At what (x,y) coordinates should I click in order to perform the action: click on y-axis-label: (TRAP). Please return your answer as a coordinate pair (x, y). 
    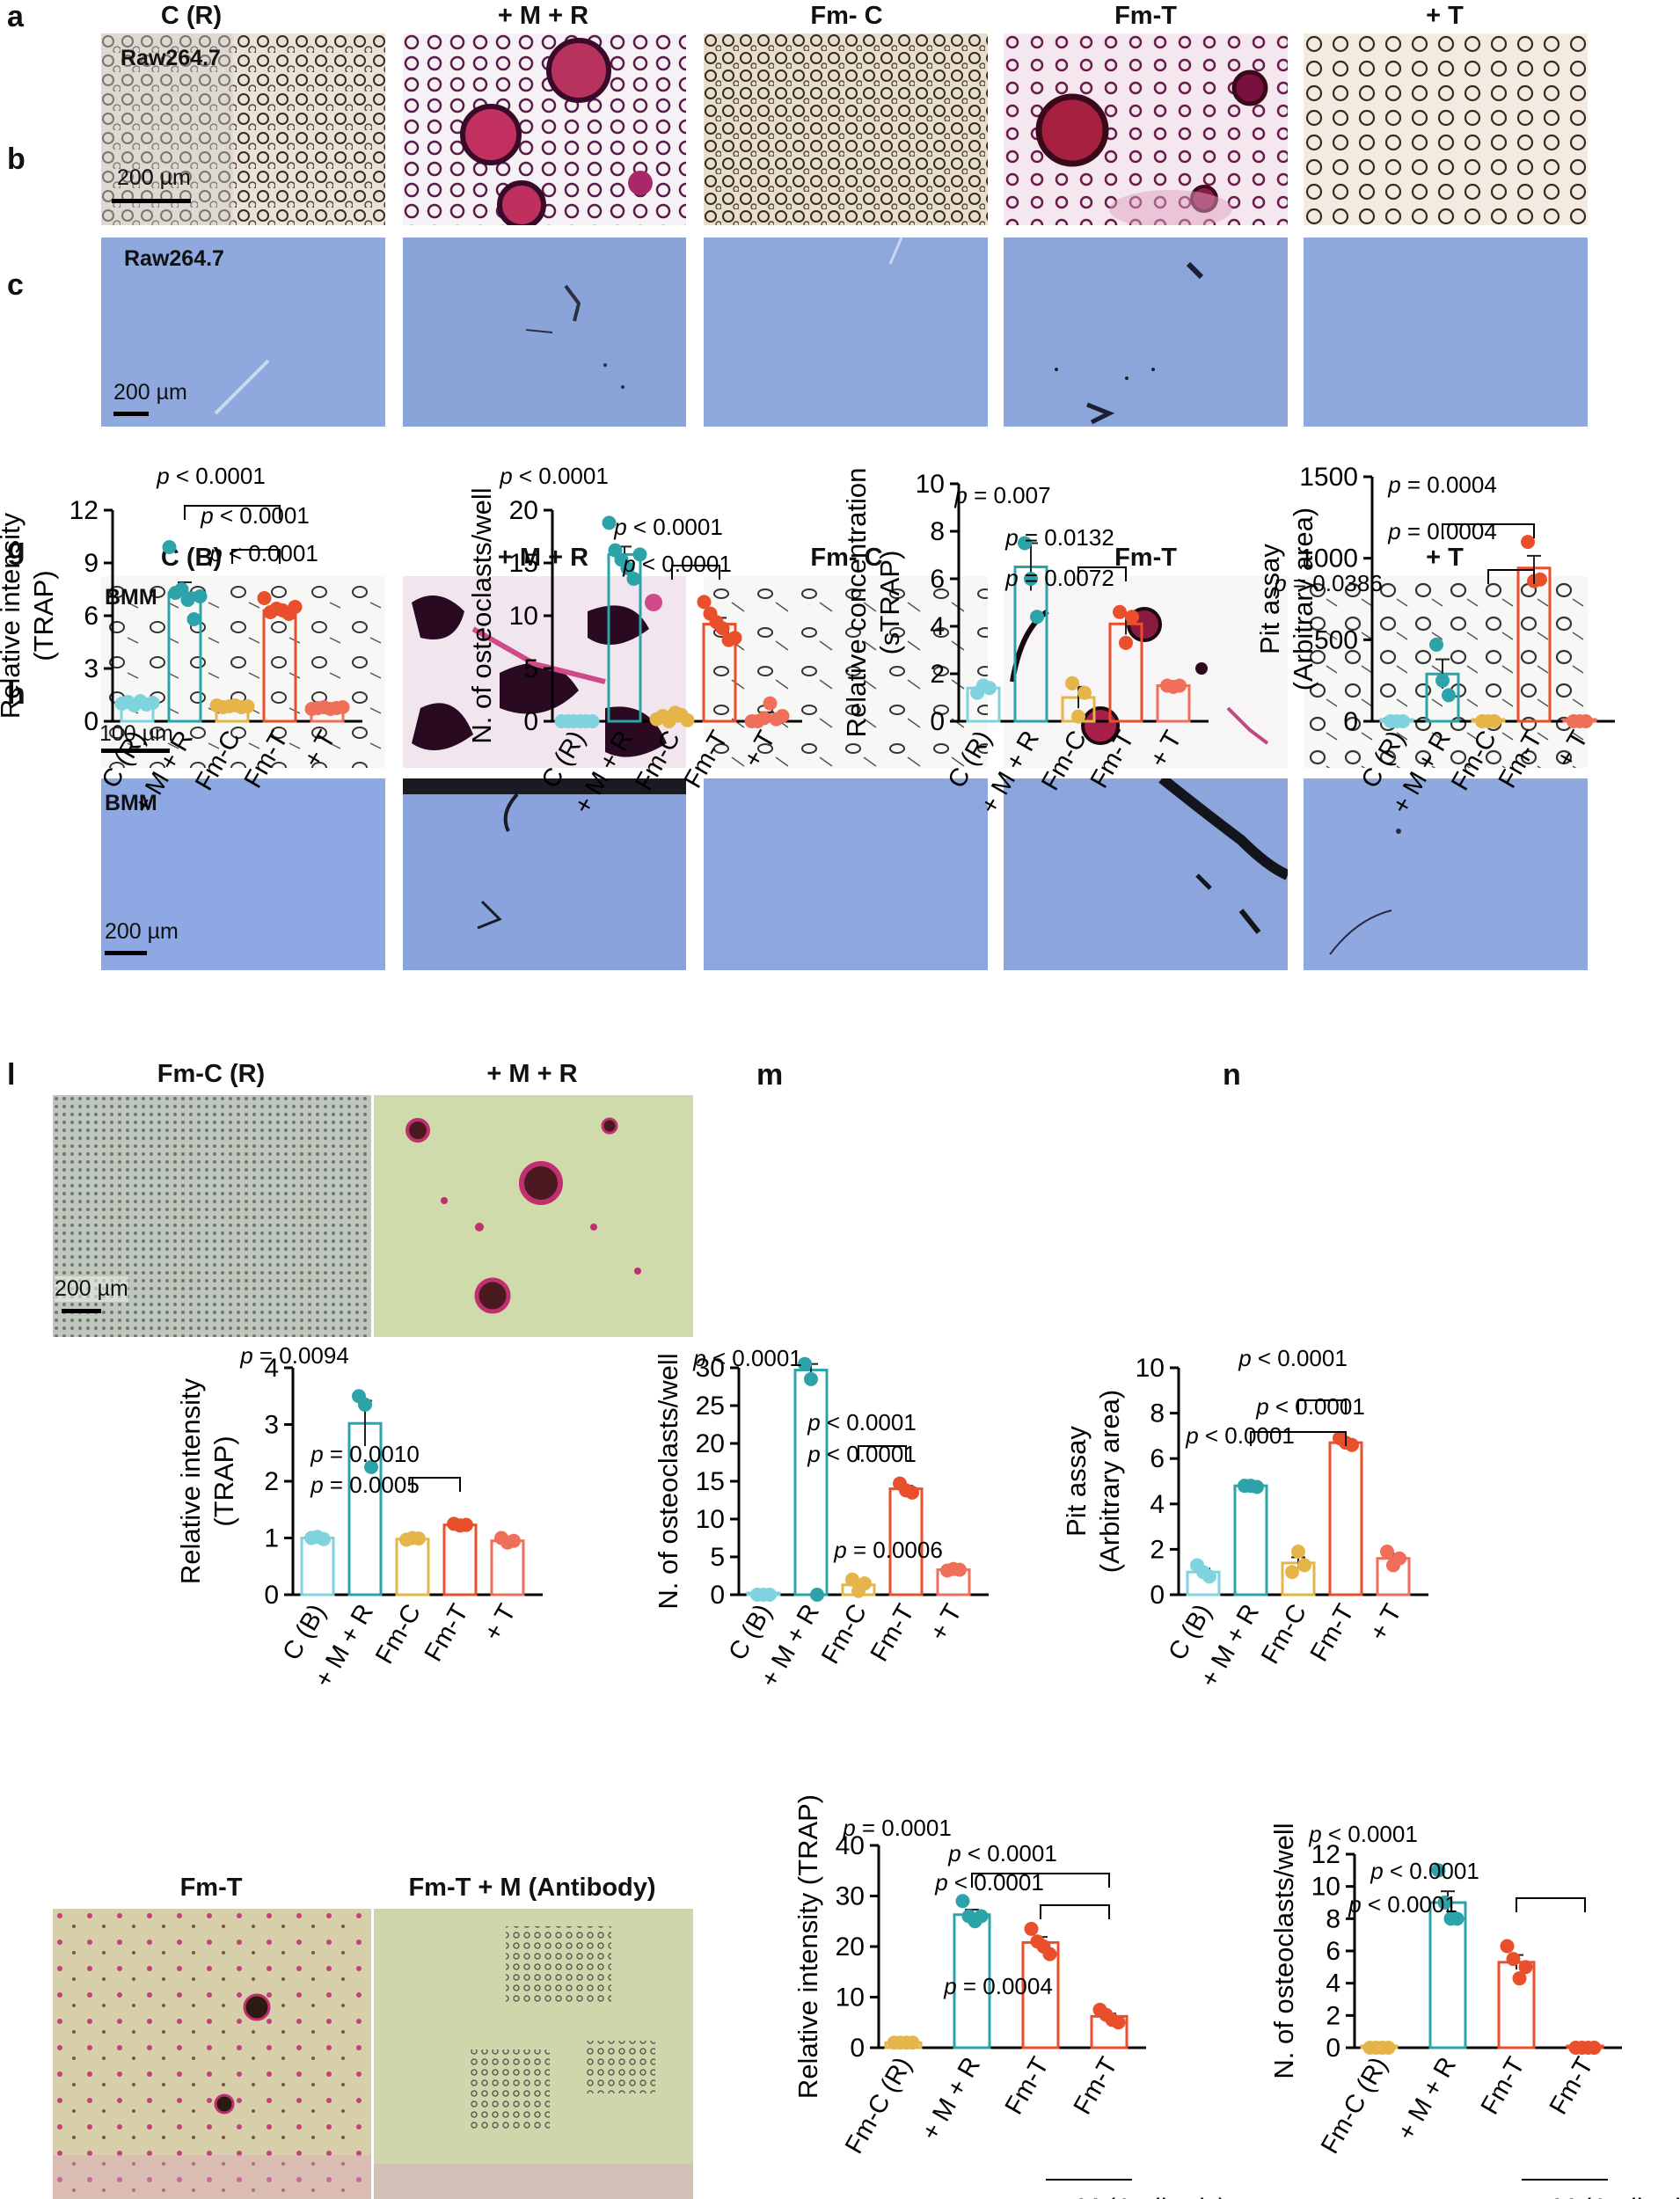
    Looking at the image, I should click on (43, 615).